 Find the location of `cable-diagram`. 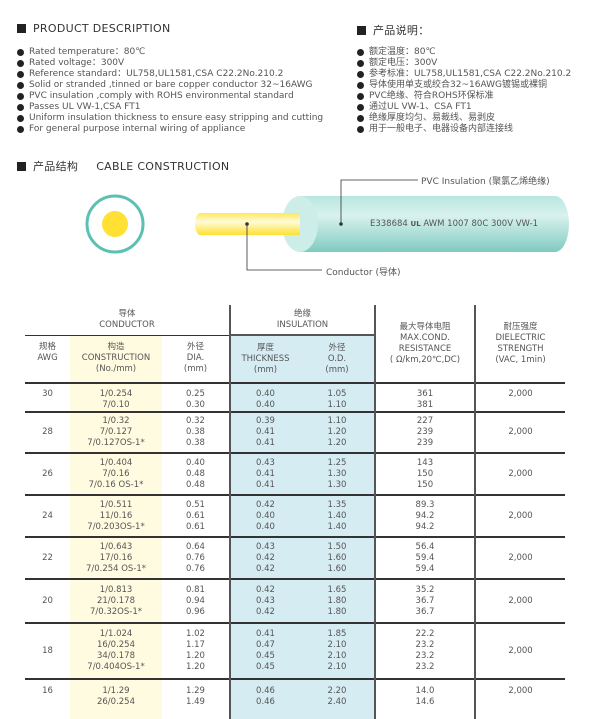

cable-diagram is located at coordinates (327, 225).